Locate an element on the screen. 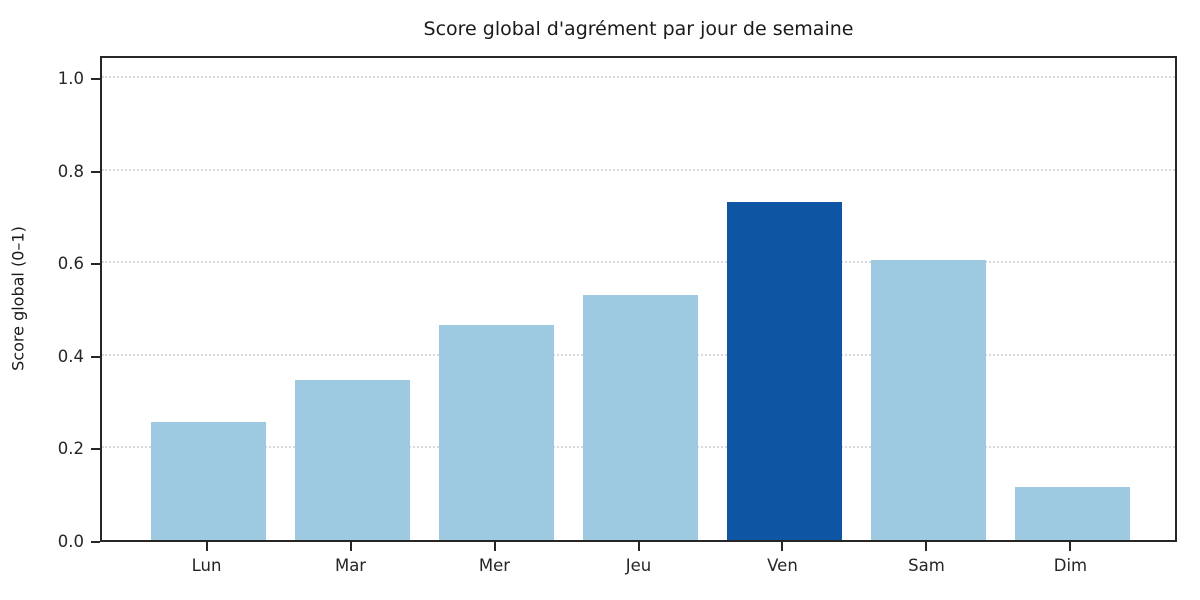 This screenshot has height=600, width=1200. x-tick-label: Lun is located at coordinates (206, 565).